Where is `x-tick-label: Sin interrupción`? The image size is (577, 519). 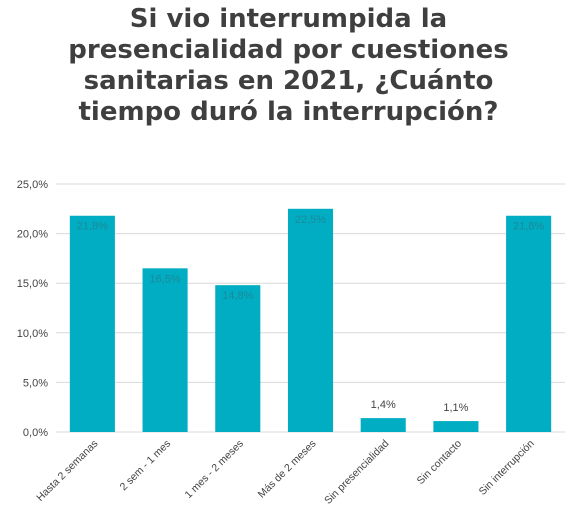
x-tick-label: Sin interrupción is located at coordinates (507, 468).